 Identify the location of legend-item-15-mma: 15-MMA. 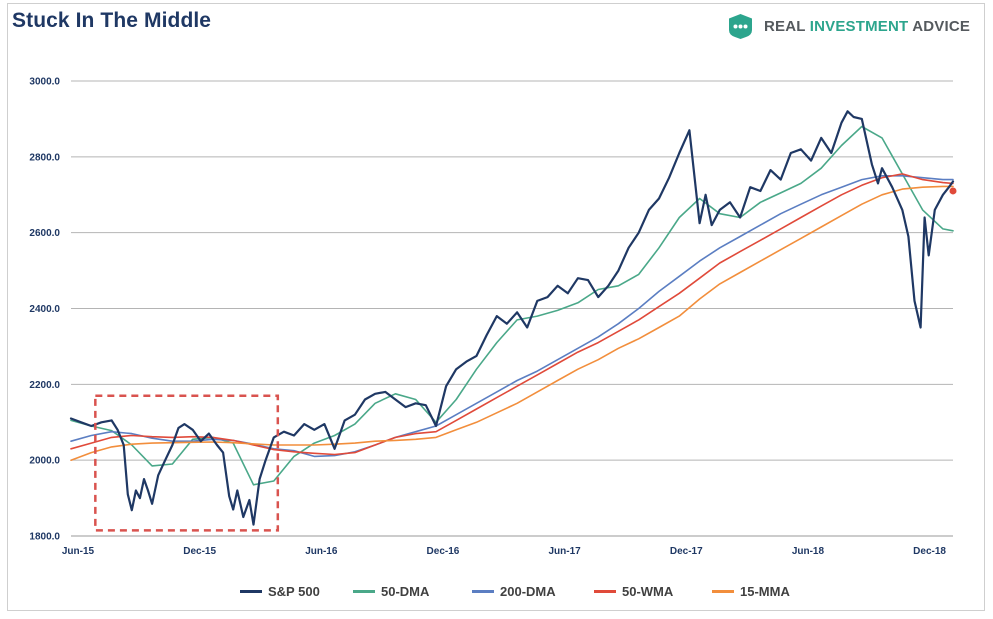
(751, 591).